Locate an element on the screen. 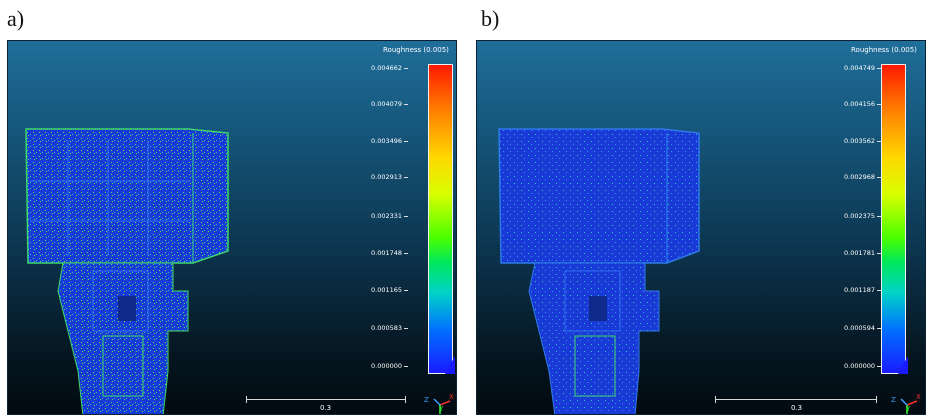 Image resolution: width=926 pixels, height=415 pixels. scale-bar-b is located at coordinates (796, 399).